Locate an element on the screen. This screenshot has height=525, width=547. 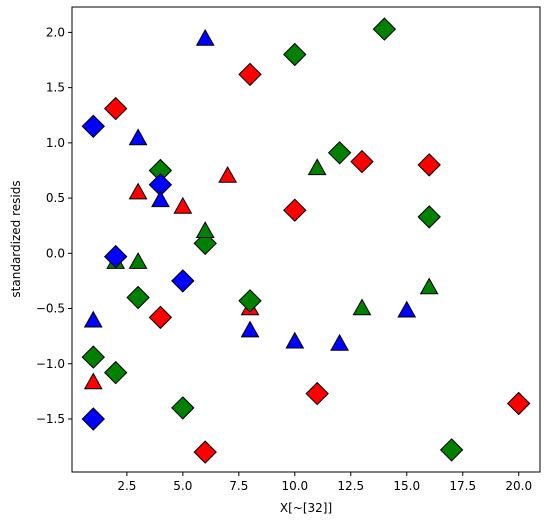
x-tick-label: 12.5 is located at coordinates (350, 486).